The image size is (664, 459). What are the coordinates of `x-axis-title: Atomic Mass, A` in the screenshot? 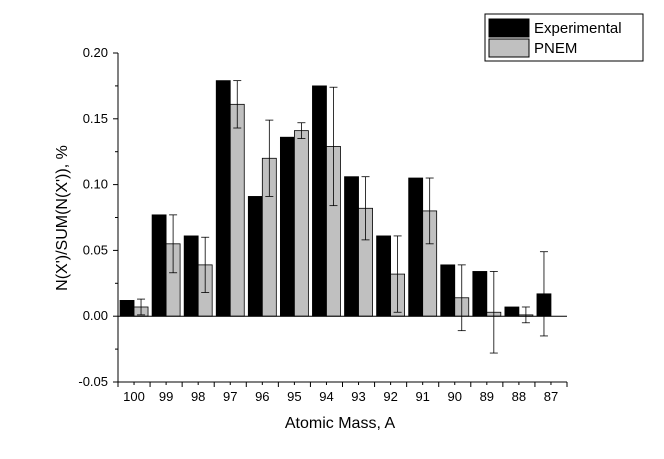 It's located at (340, 423).